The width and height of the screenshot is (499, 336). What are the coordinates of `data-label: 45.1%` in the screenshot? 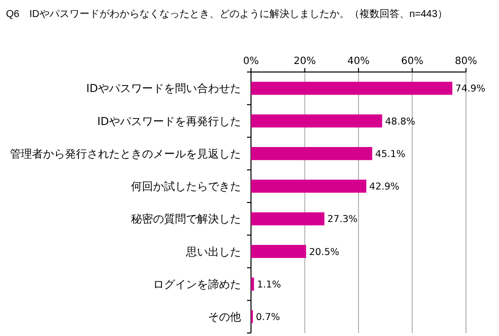 It's located at (390, 154).